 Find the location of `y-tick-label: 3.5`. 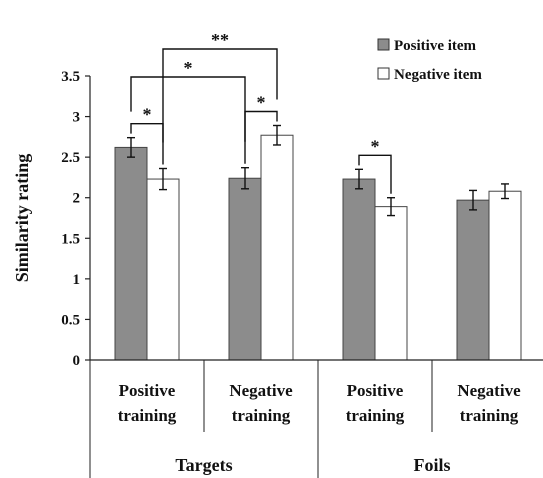

y-tick-label: 3.5 is located at coordinates (70, 77).